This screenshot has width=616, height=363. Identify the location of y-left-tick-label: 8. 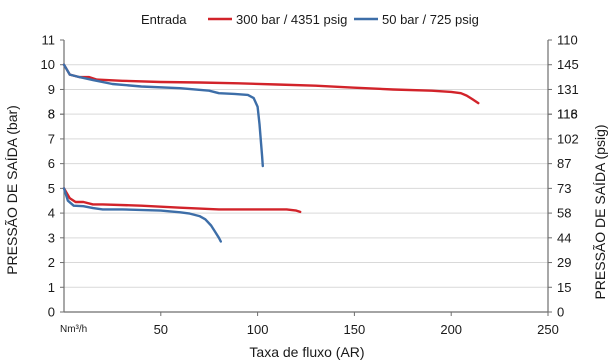
(51, 114).